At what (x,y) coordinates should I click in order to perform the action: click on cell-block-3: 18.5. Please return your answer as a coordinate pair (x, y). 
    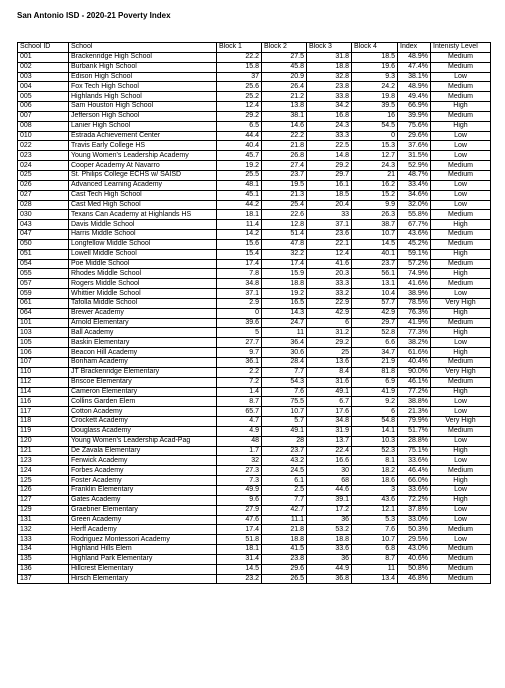
    Looking at the image, I should click on (329, 195).